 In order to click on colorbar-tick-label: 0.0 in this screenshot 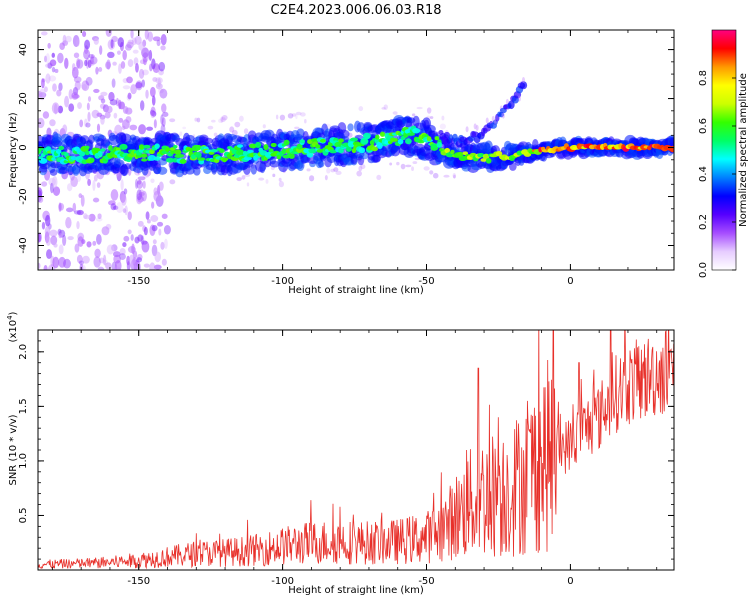, I will do `click(703, 270)`.